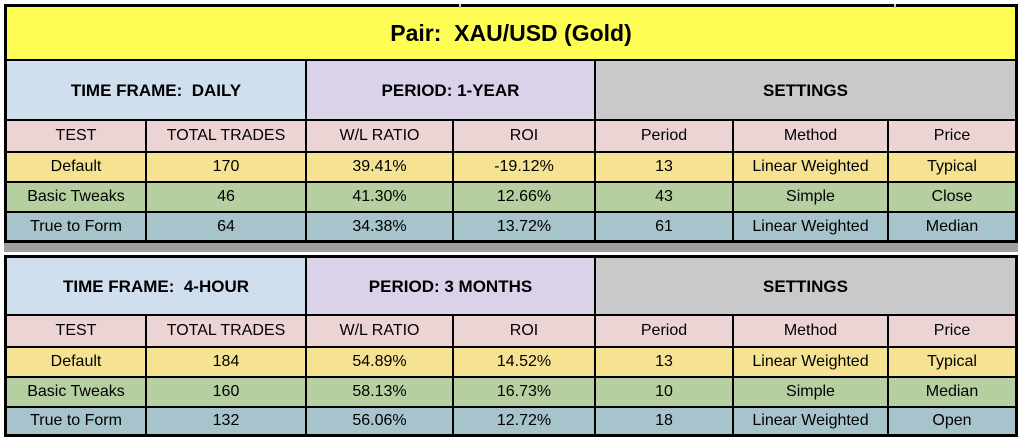 This screenshot has width=1024, height=437. What do you see at coordinates (226, 197) in the screenshot?
I see `cell-total-trades: 46` at bounding box center [226, 197].